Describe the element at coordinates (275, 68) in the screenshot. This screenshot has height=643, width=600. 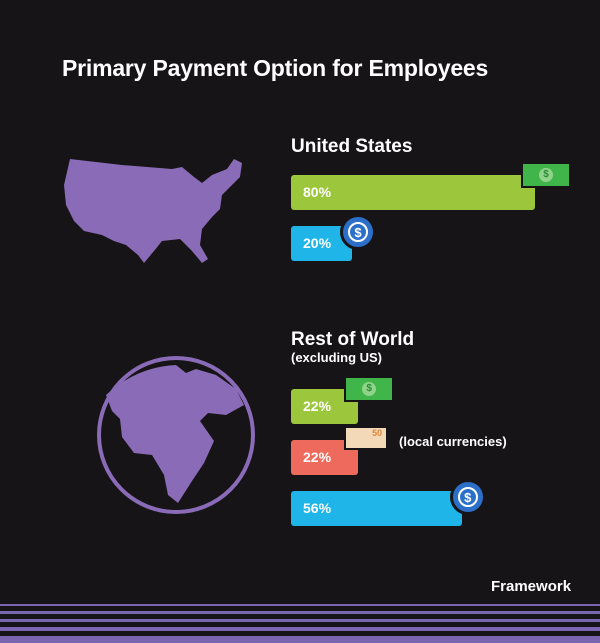
I see `chart-title: Primary Payment Option for Employees` at that location.